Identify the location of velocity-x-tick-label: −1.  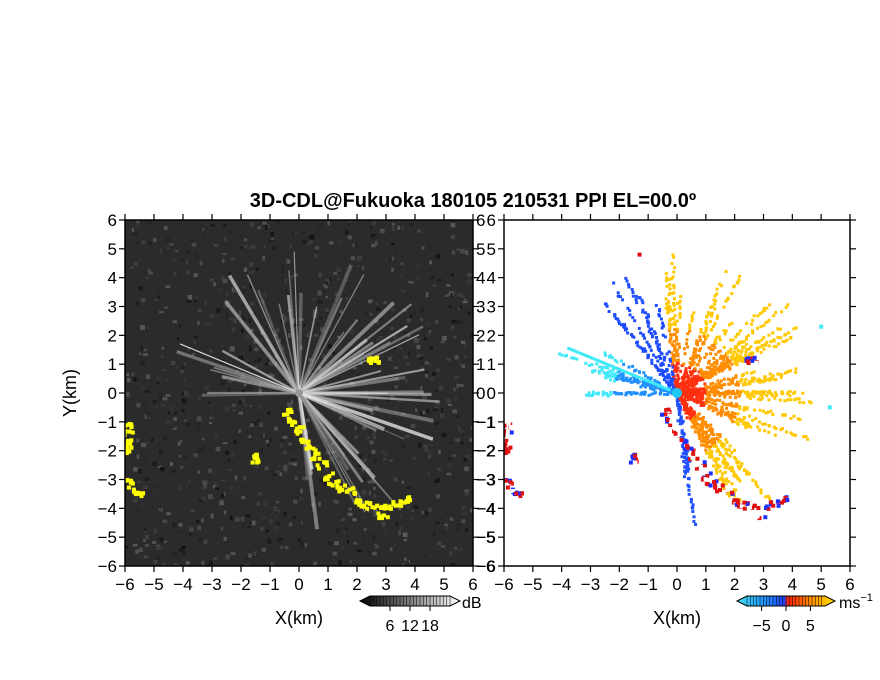
(647, 584).